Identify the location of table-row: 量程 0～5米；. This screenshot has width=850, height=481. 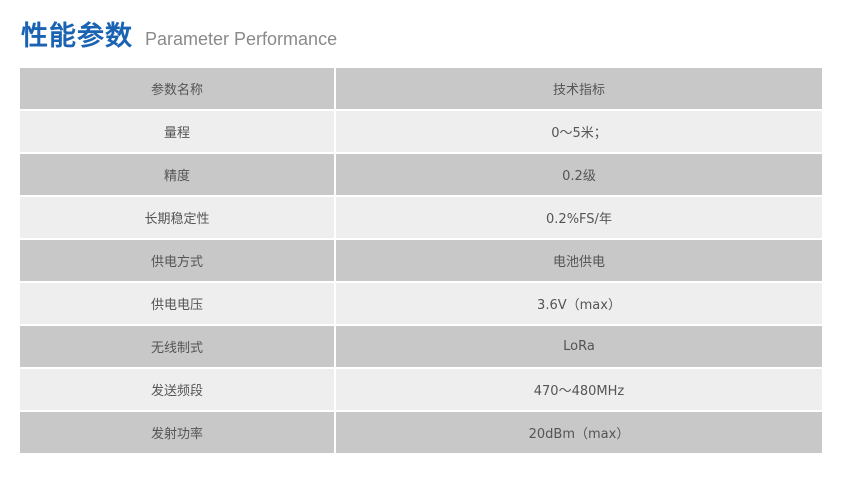
(421, 131).